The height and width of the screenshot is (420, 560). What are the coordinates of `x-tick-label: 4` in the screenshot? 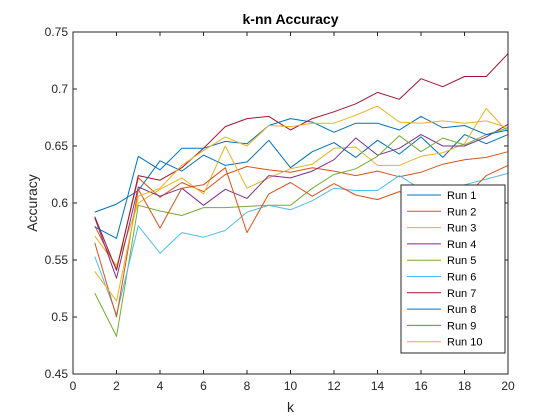 It's located at (160, 386).